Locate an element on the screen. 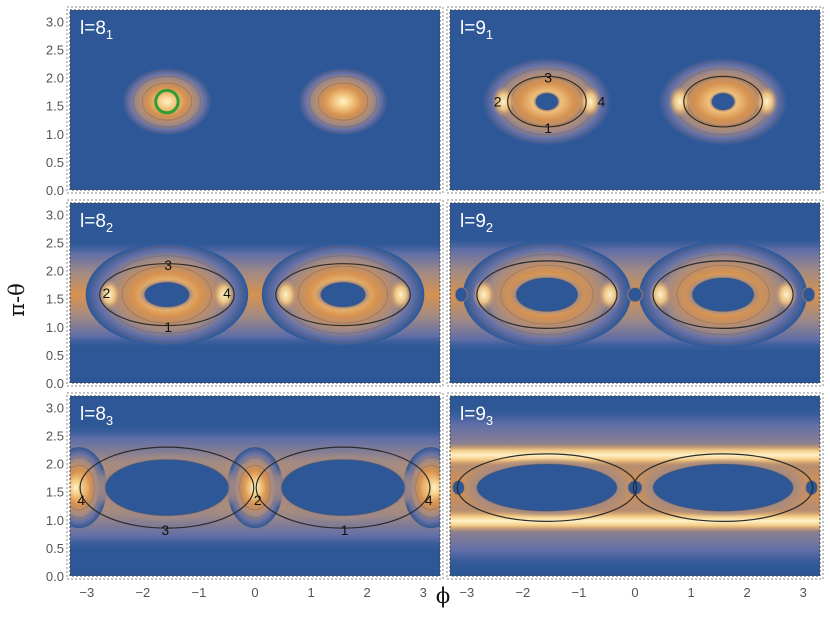 The image size is (830, 623). panel-plot-area: 1 2 3 4 is located at coordinates (255, 293).